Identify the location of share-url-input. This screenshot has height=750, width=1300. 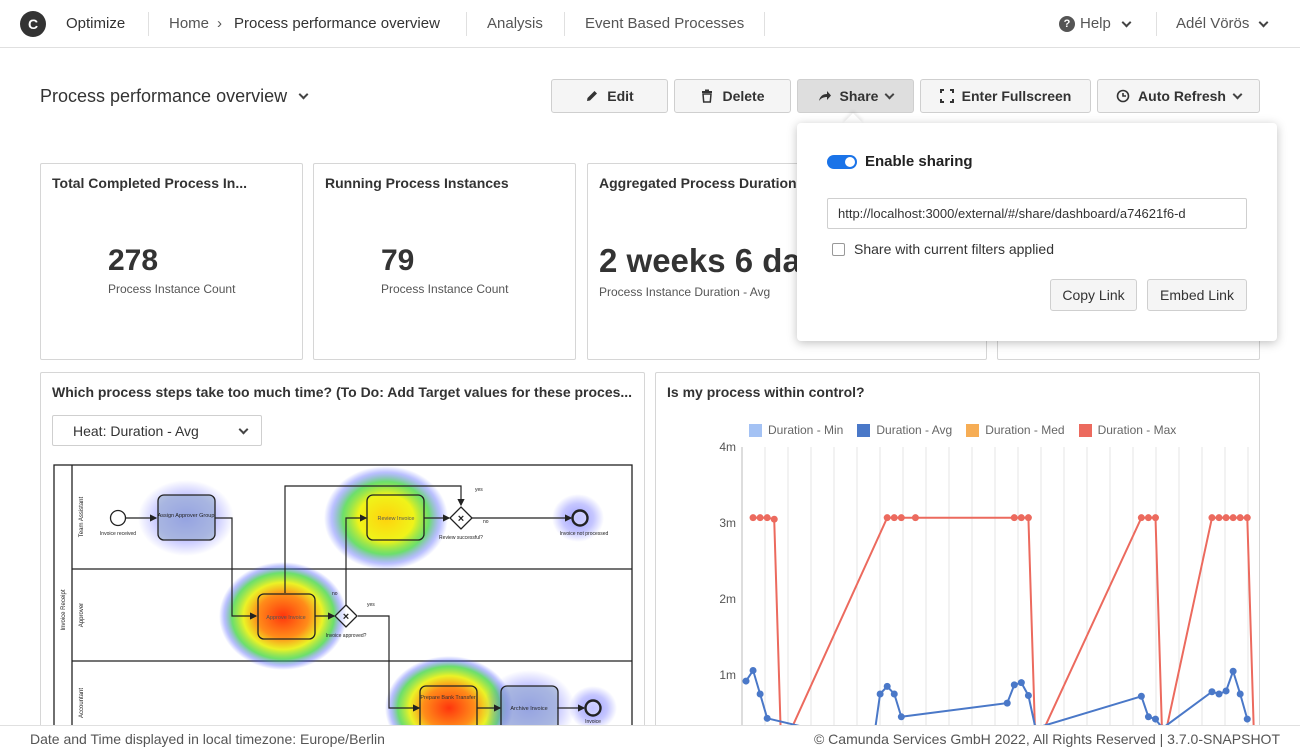
(1037, 213).